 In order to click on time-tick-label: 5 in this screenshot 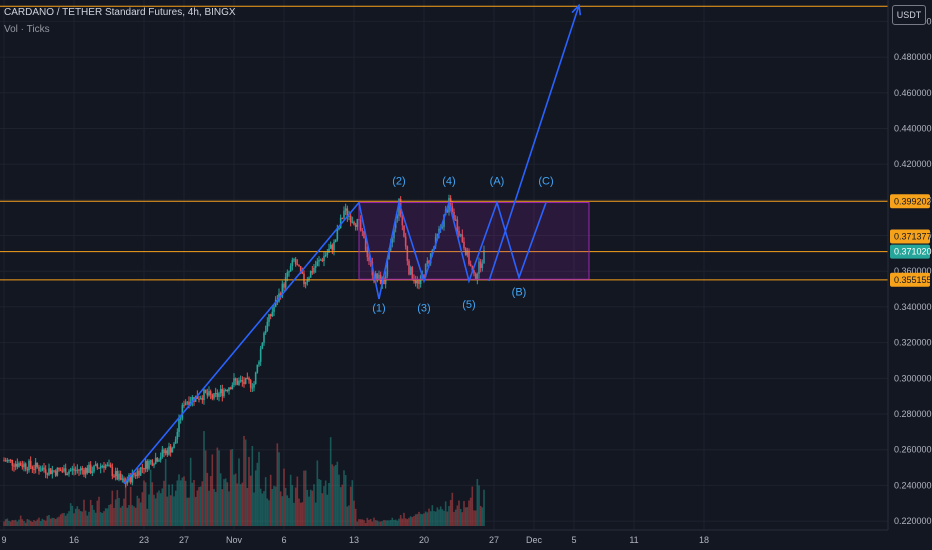, I will do `click(573, 540)`.